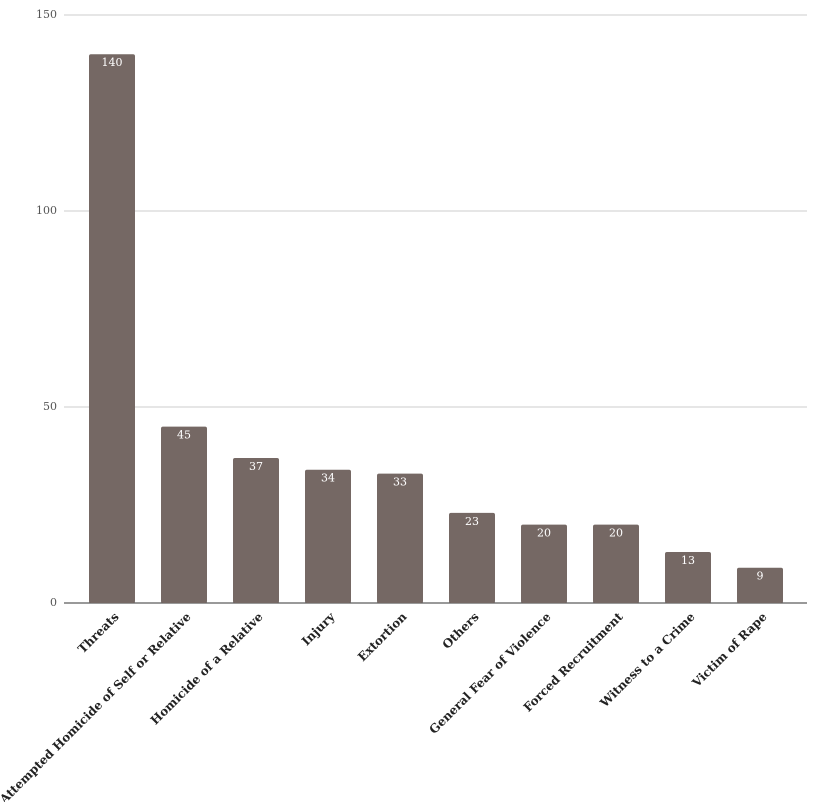 This screenshot has height=802, width=817. I want to click on value-label: 37, so click(256, 466).